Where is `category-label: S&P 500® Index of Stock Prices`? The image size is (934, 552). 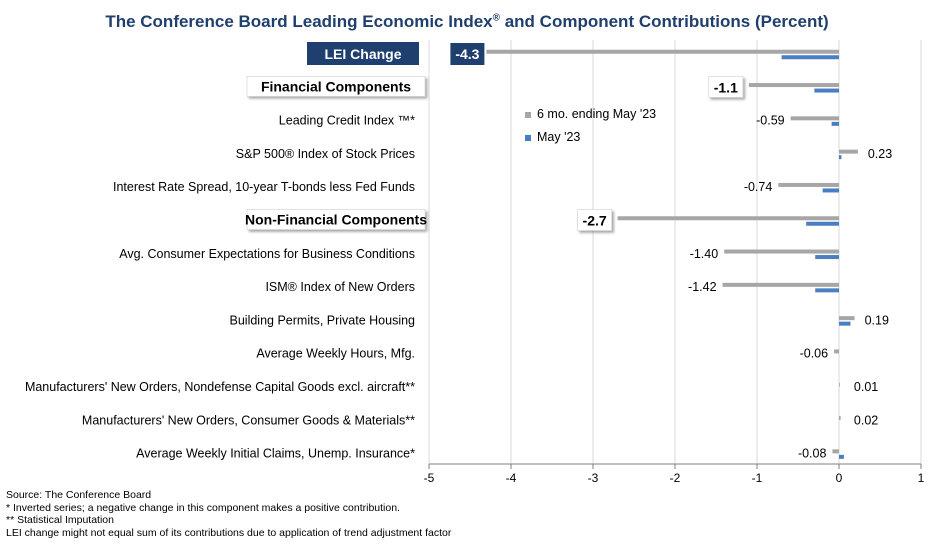 category-label: S&P 500® Index of Stock Prices is located at coordinates (325, 154).